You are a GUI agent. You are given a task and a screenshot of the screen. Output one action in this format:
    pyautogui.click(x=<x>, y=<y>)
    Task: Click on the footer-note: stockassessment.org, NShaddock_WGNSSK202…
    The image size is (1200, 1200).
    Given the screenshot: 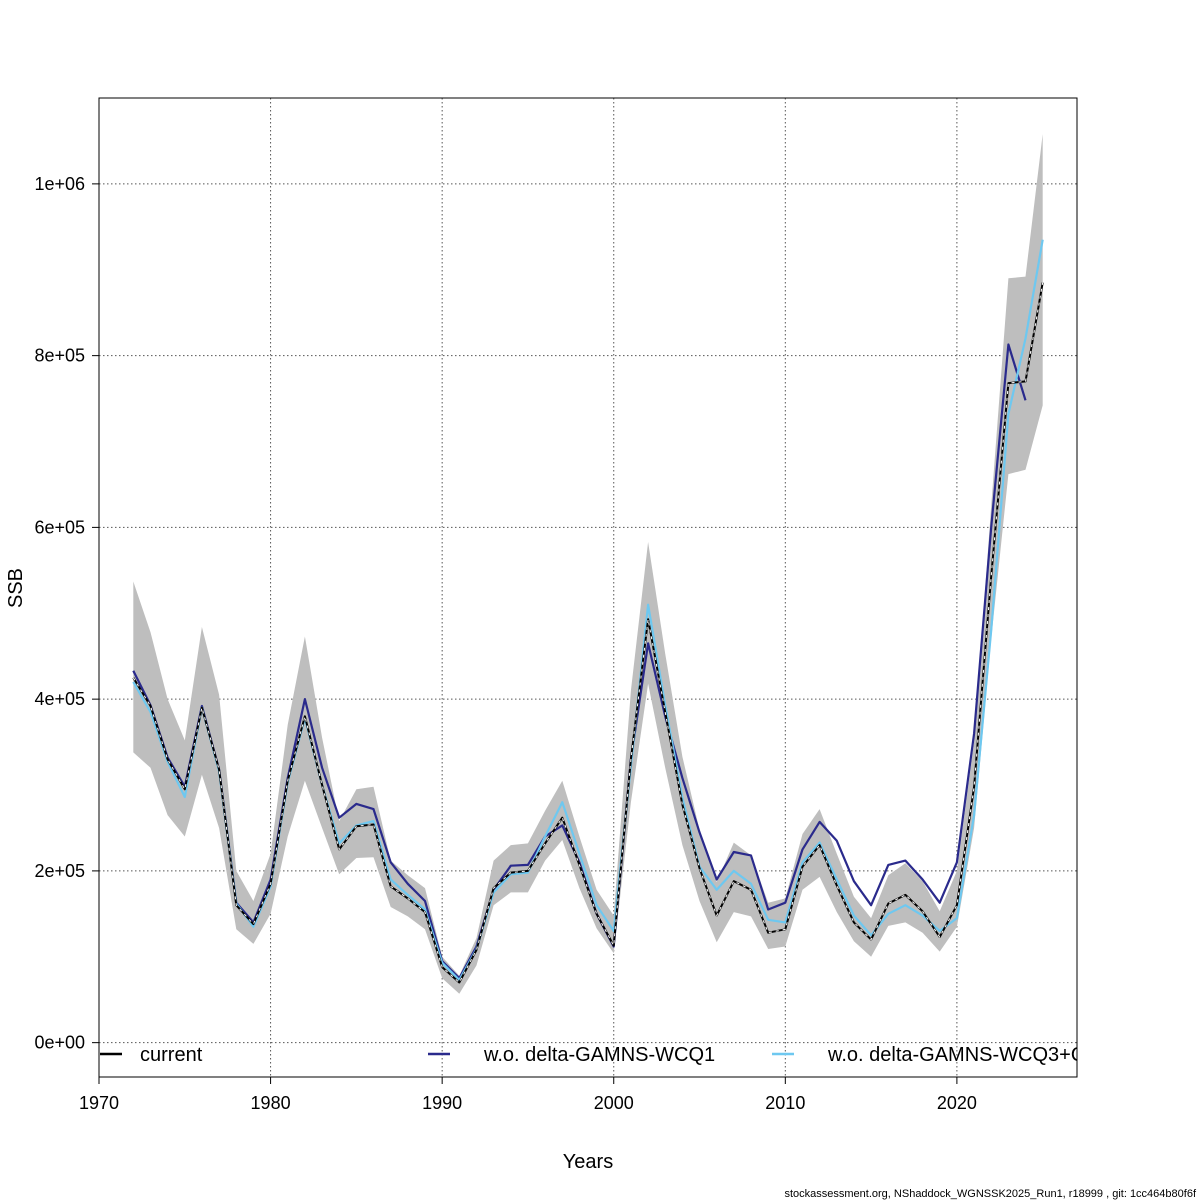 What is the action you would take?
    pyautogui.click(x=990, y=1194)
    